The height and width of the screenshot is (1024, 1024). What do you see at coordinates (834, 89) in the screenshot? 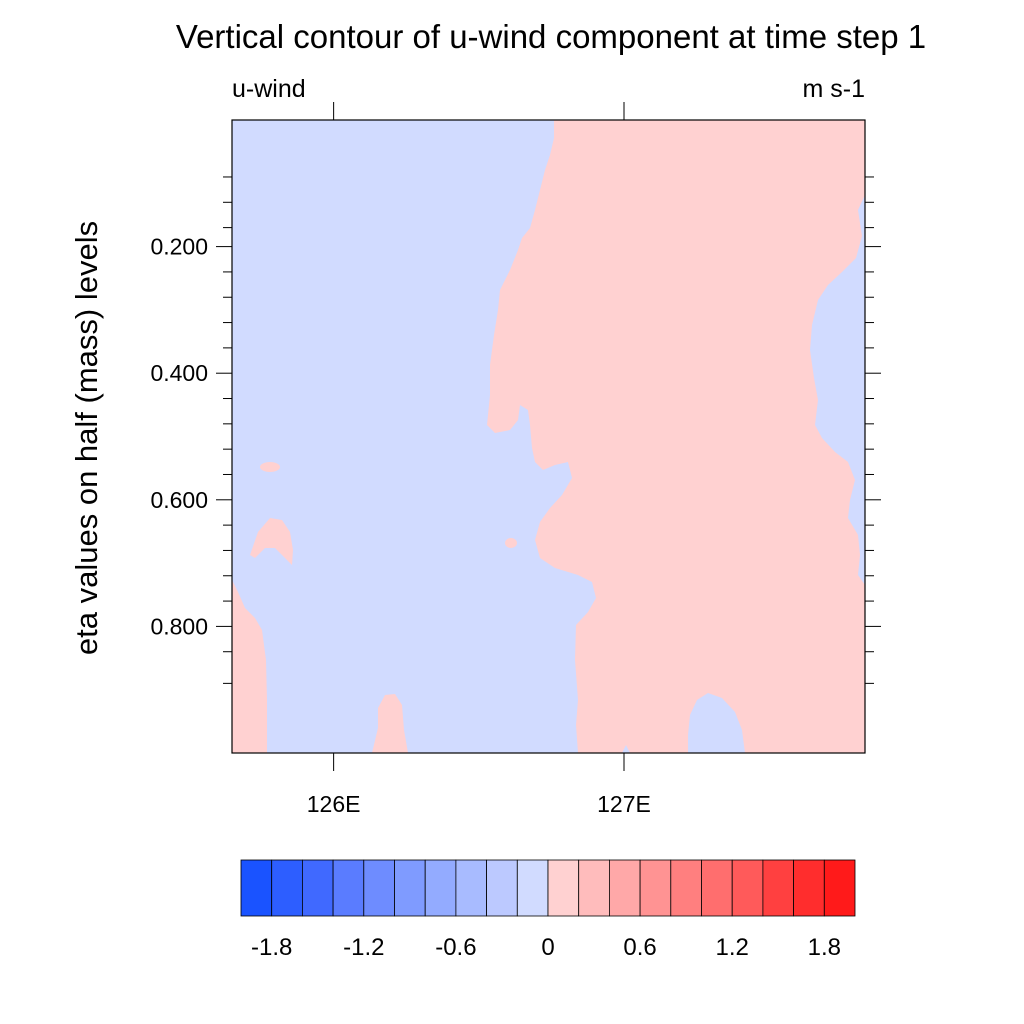
I see `right-string: m s-1` at bounding box center [834, 89].